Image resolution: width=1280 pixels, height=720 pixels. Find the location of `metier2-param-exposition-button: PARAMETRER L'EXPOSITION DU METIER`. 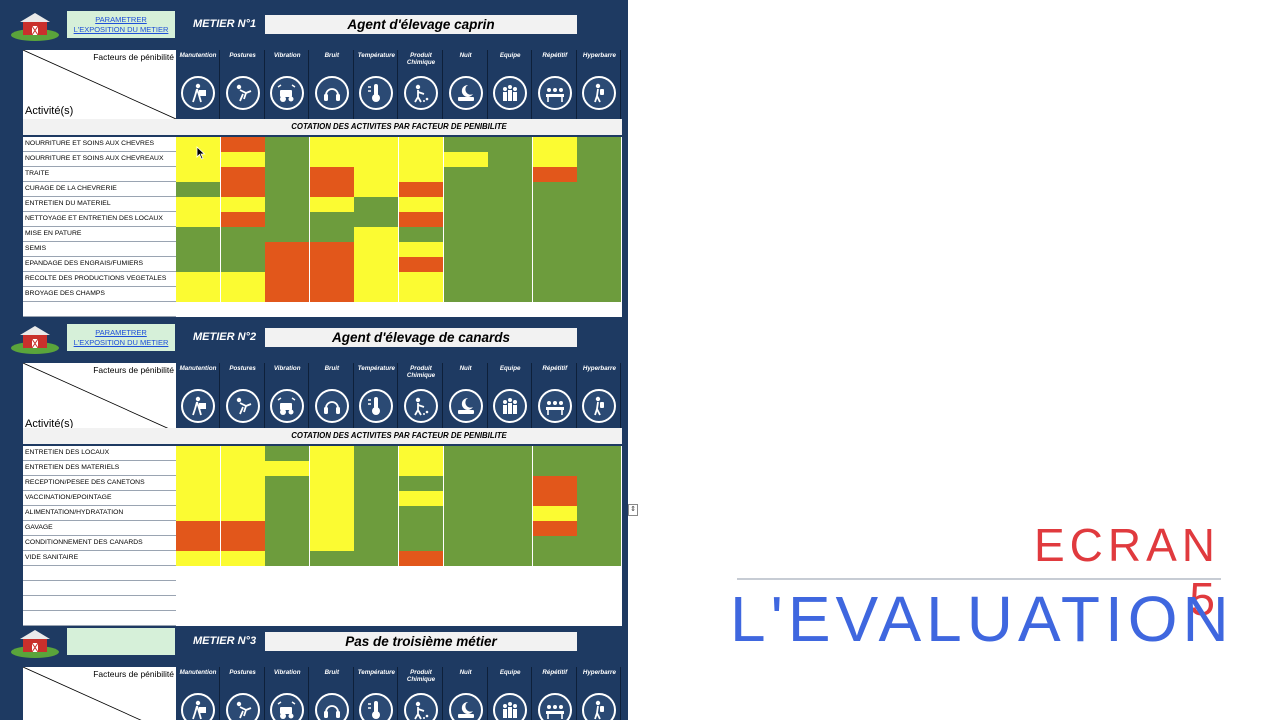

metier2-param-exposition-button: PARAMETRER L'EXPOSITION DU METIER is located at coordinates (121, 337).